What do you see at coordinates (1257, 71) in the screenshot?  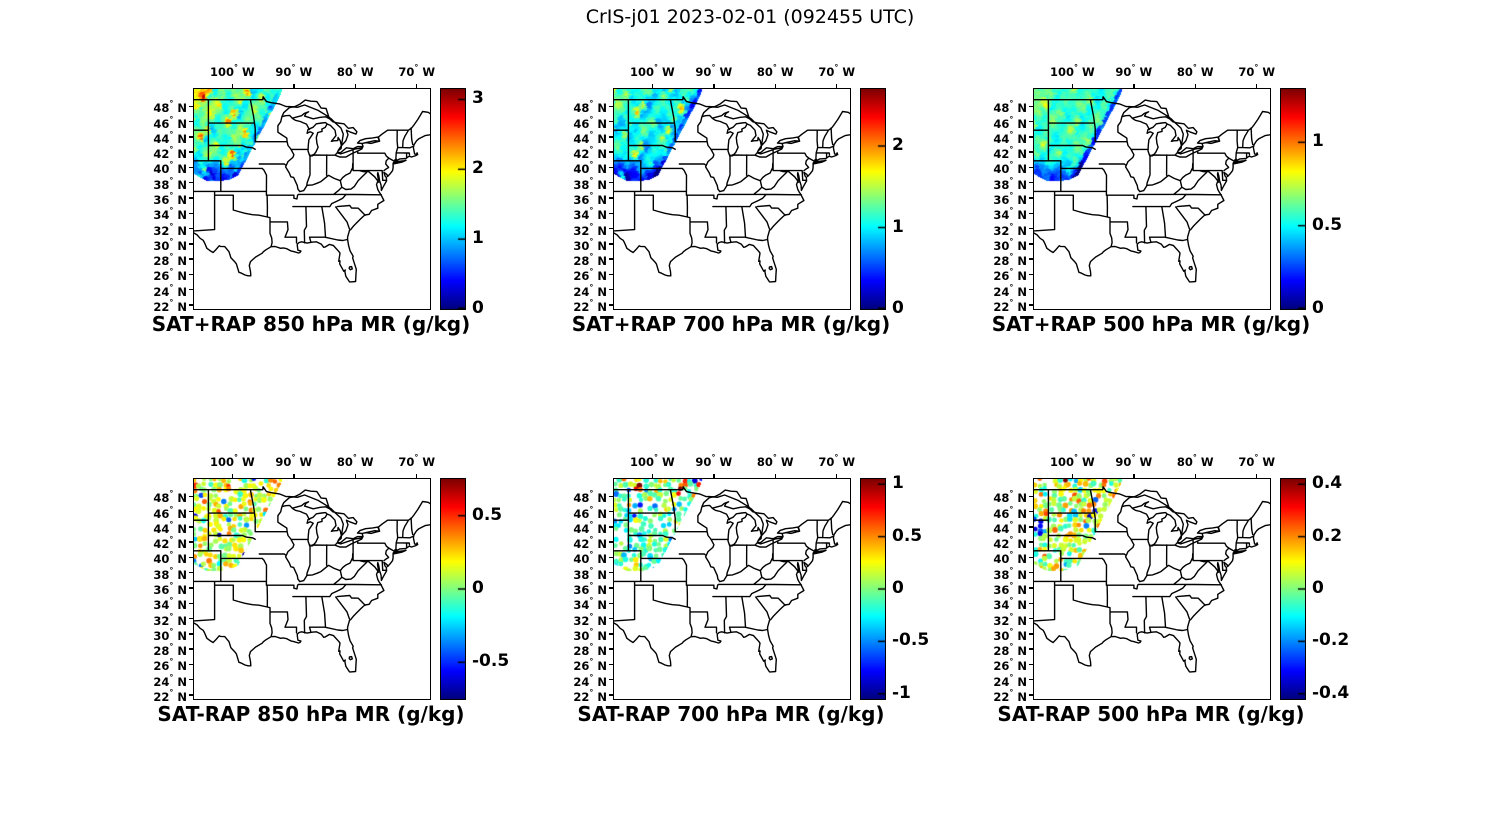 I see `x-tick-label: 70° W` at bounding box center [1257, 71].